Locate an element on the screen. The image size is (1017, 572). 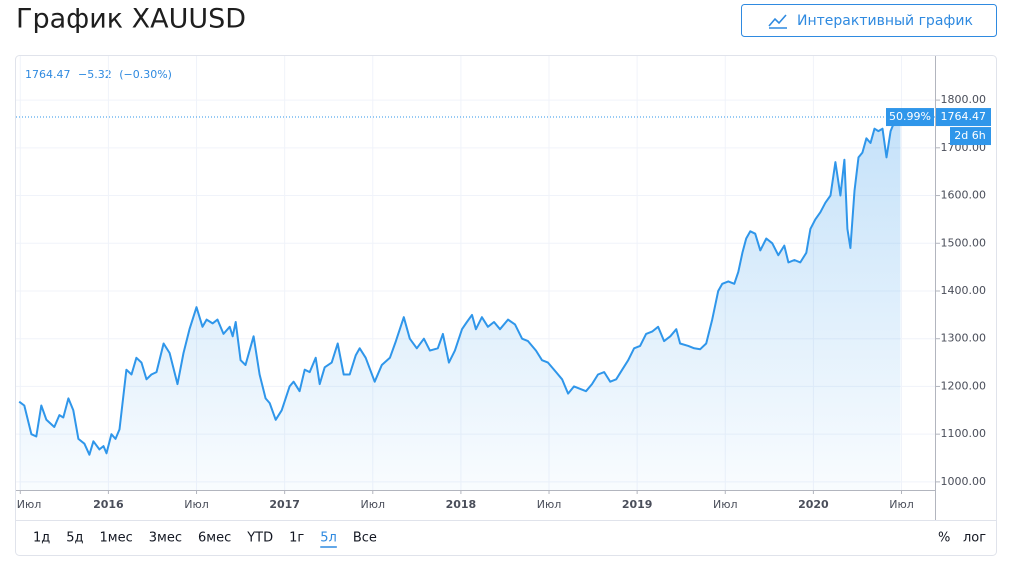
legend: 1764.47 −5.32 (−0.30%) is located at coordinates (98, 74).